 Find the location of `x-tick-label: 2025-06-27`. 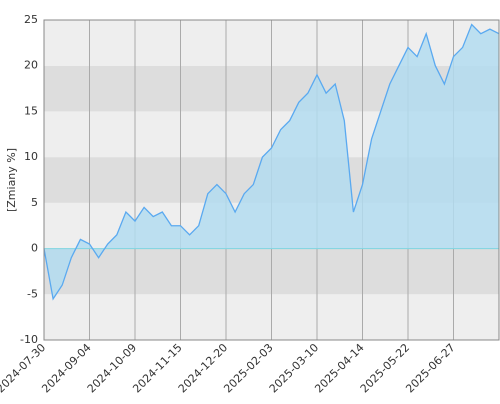

x-tick-label: 2025-06-27 is located at coordinates (430, 368).